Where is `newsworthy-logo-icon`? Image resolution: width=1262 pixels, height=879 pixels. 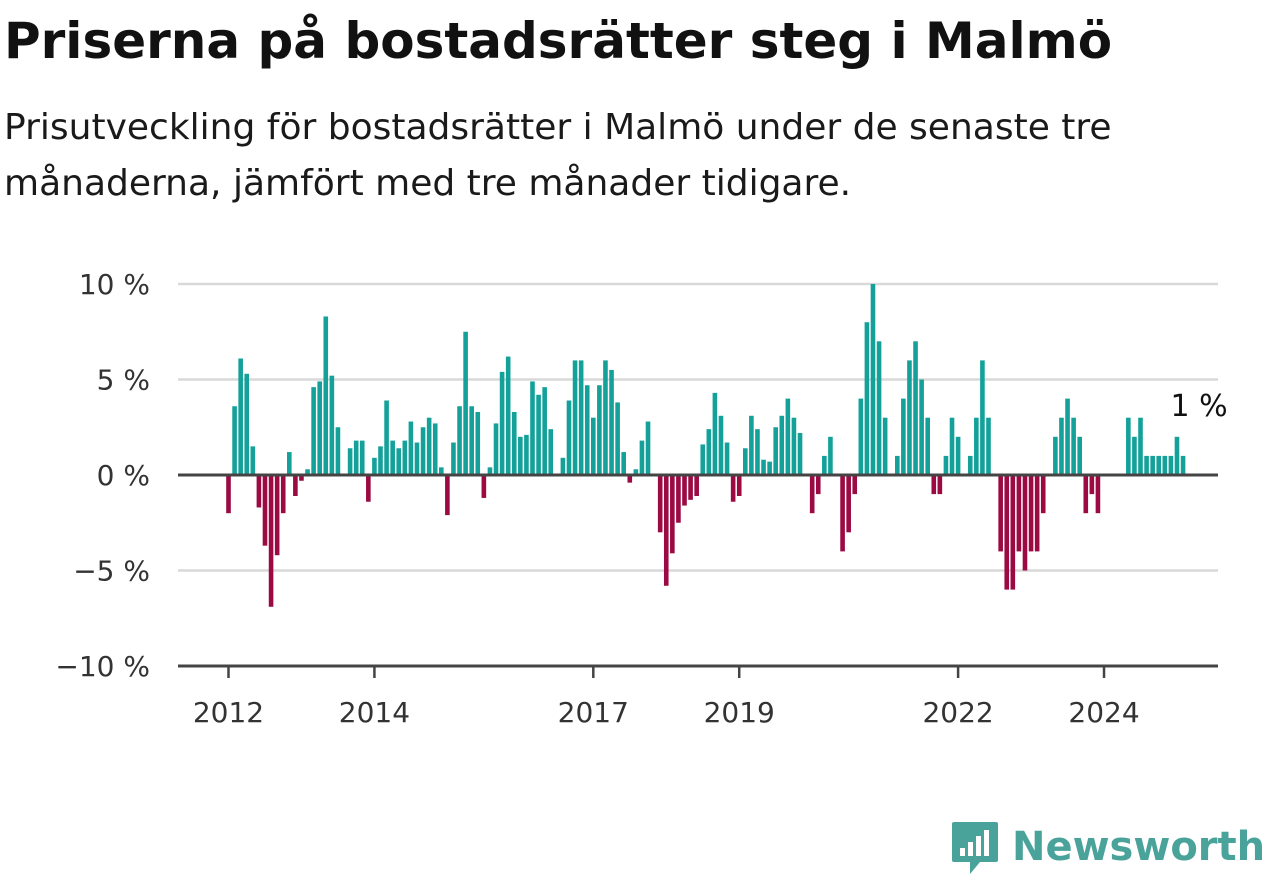
newsworthy-logo-icon is located at coordinates (975, 848).